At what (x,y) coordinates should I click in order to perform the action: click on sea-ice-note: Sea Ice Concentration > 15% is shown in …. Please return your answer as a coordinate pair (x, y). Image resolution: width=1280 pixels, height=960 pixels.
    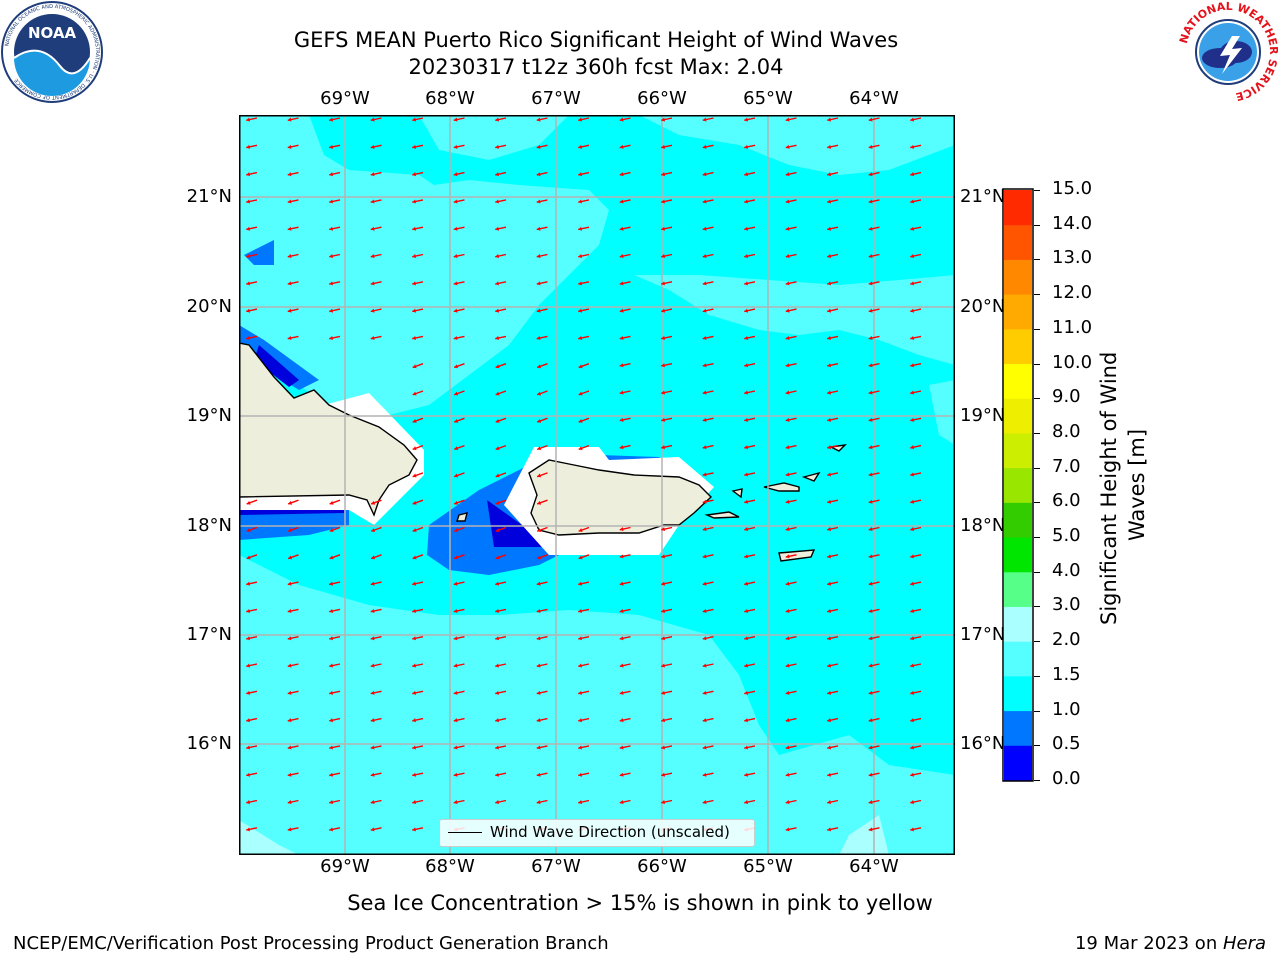
    Looking at the image, I should click on (640, 903).